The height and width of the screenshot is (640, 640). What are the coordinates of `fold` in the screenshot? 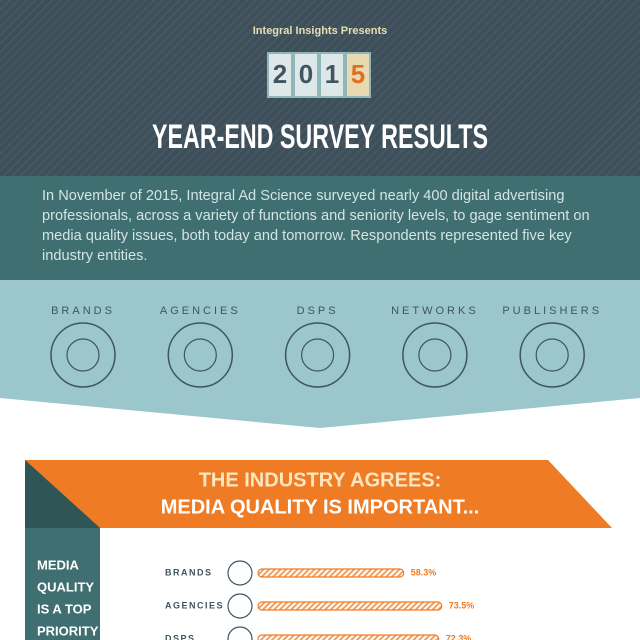 It's located at (62, 494).